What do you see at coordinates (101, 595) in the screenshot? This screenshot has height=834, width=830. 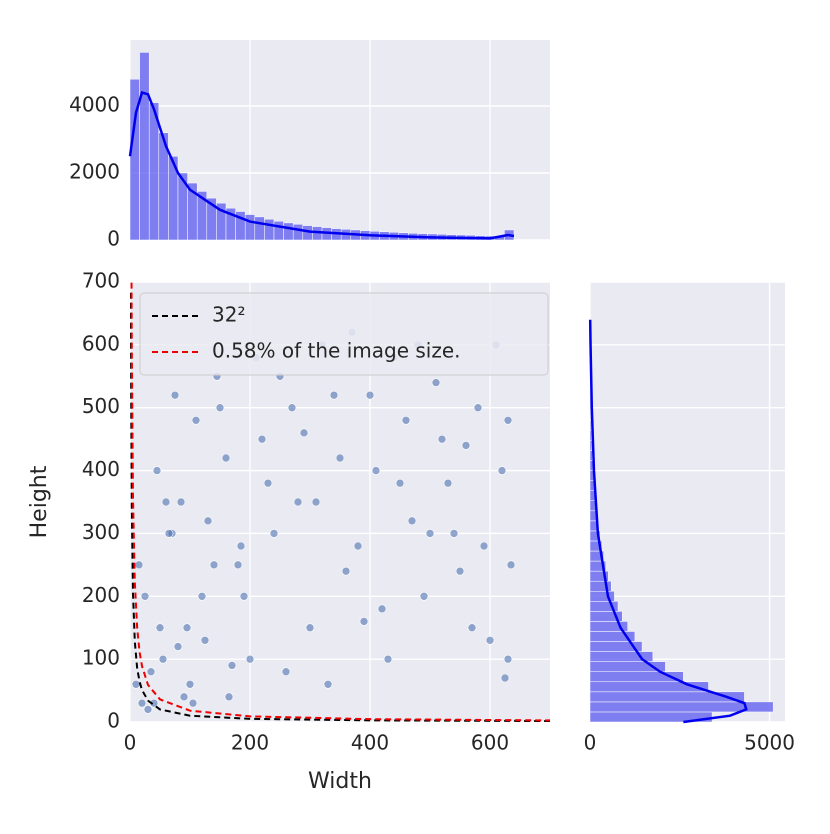 I see `y-tick-label: 200` at bounding box center [101, 595].